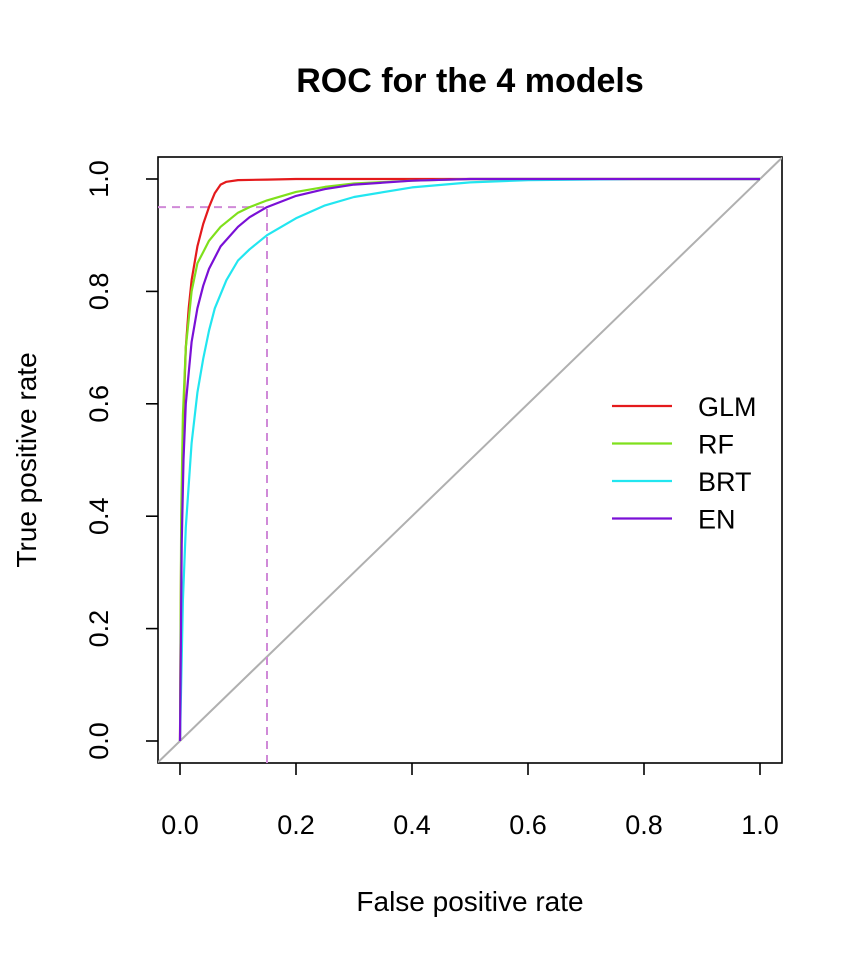 This screenshot has width=864, height=960. Describe the element at coordinates (180, 825) in the screenshot. I see `x-tick-label: 0.0` at that location.